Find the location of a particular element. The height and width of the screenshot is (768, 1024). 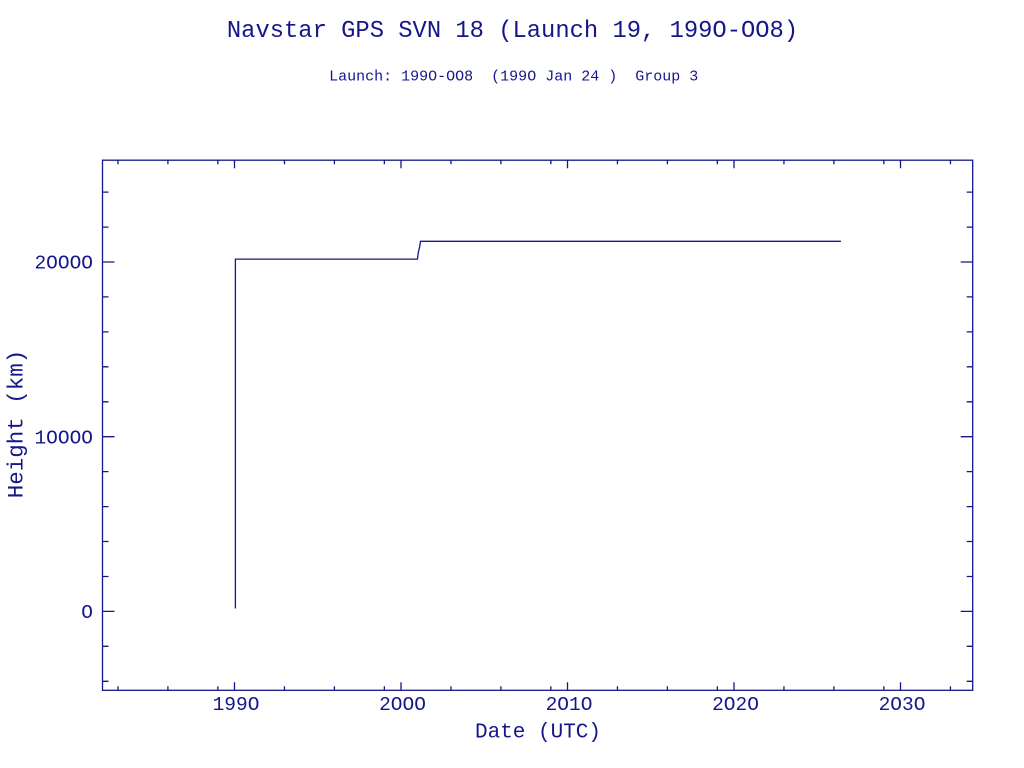

svg-text:Navstar GPS SVN 18 (Launch 19,: Navstar GPS SVN 18 (Launch 19, 199O-OO8) is located at coordinates (512, 31).